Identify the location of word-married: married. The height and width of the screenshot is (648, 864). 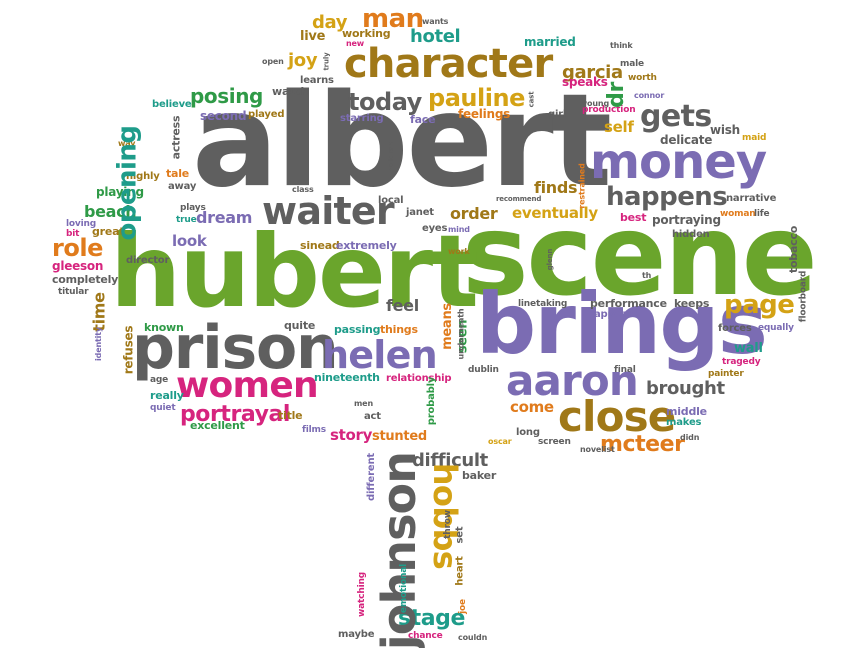
(550, 42).